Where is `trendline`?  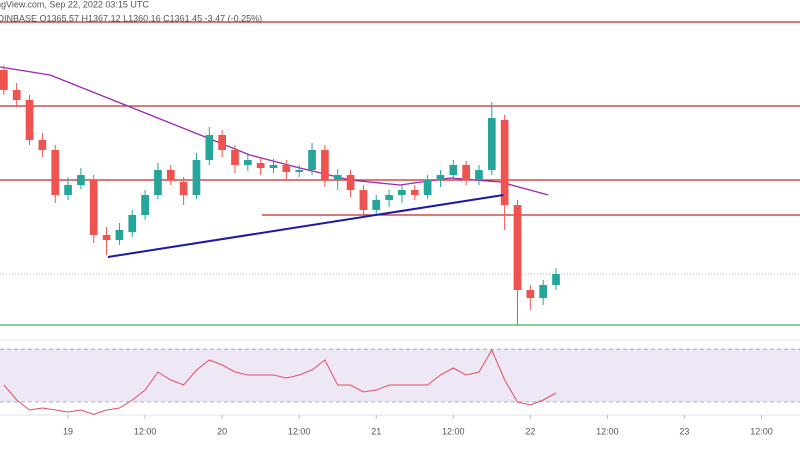
trendline is located at coordinates (305, 226).